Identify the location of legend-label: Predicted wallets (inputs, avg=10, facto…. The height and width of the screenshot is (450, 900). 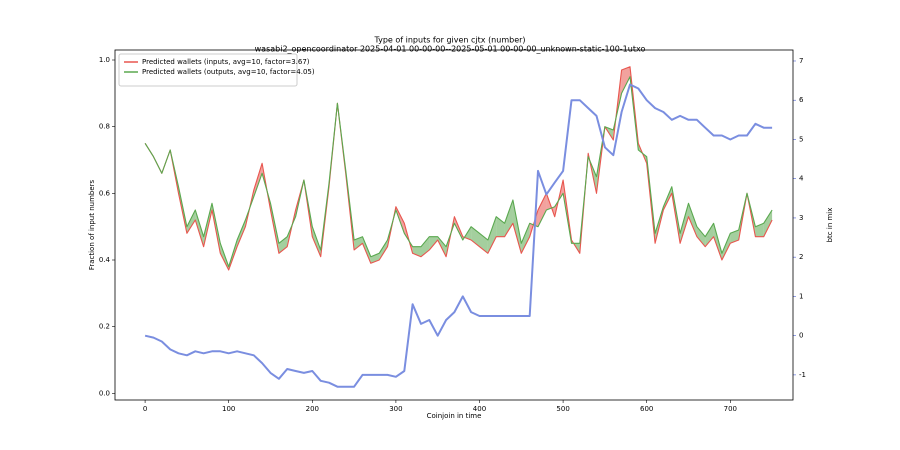
(226, 62).